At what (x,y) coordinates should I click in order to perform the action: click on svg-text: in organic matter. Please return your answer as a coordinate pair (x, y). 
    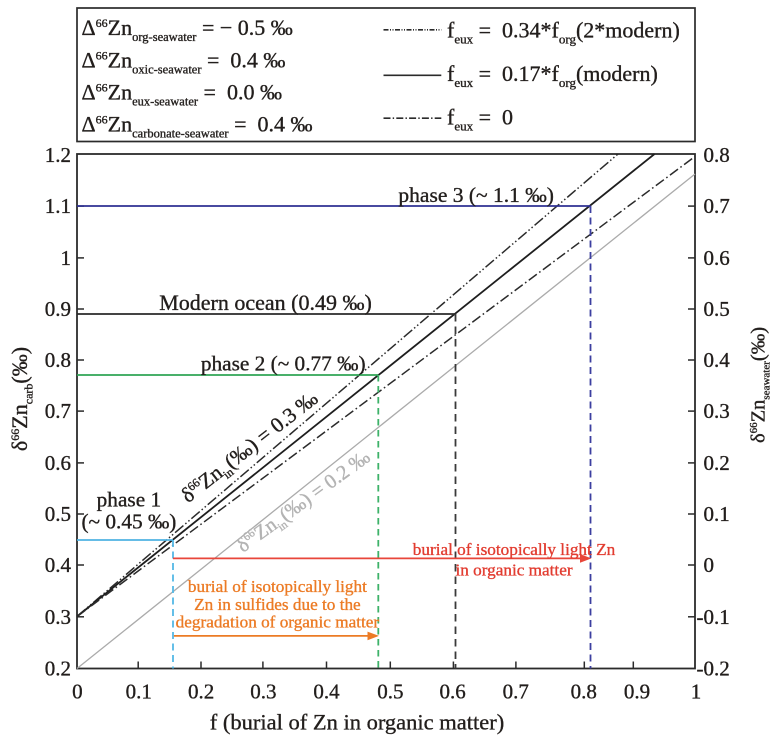
    Looking at the image, I should click on (513, 570).